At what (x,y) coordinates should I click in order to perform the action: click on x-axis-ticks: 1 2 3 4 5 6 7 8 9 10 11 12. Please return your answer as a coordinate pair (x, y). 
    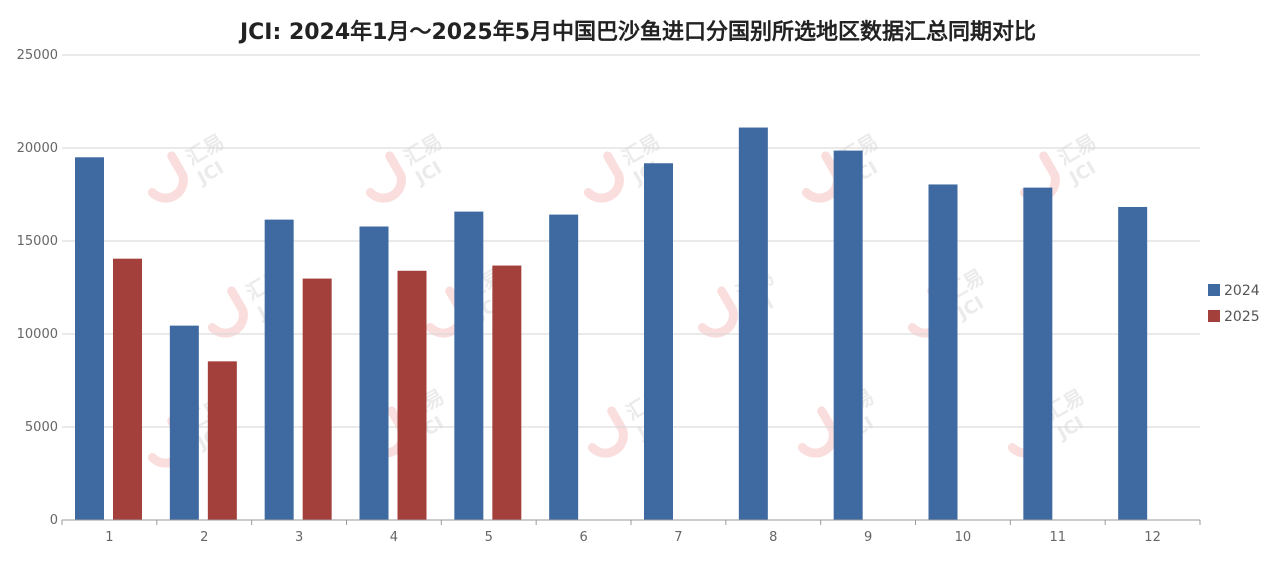
    Looking at the image, I should click on (633, 537).